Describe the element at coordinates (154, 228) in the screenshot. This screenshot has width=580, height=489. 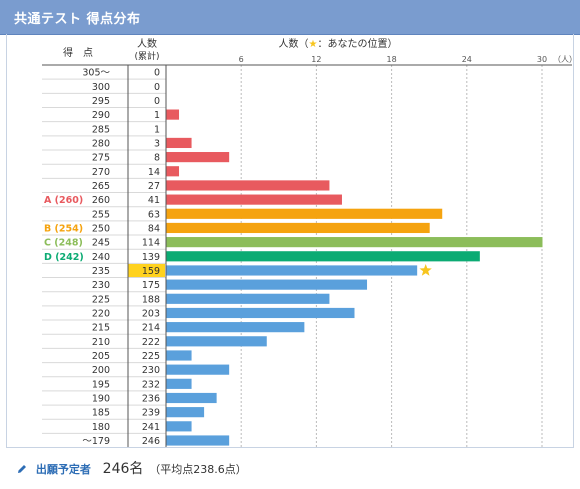
I see `cumulative-count: 84` at that location.